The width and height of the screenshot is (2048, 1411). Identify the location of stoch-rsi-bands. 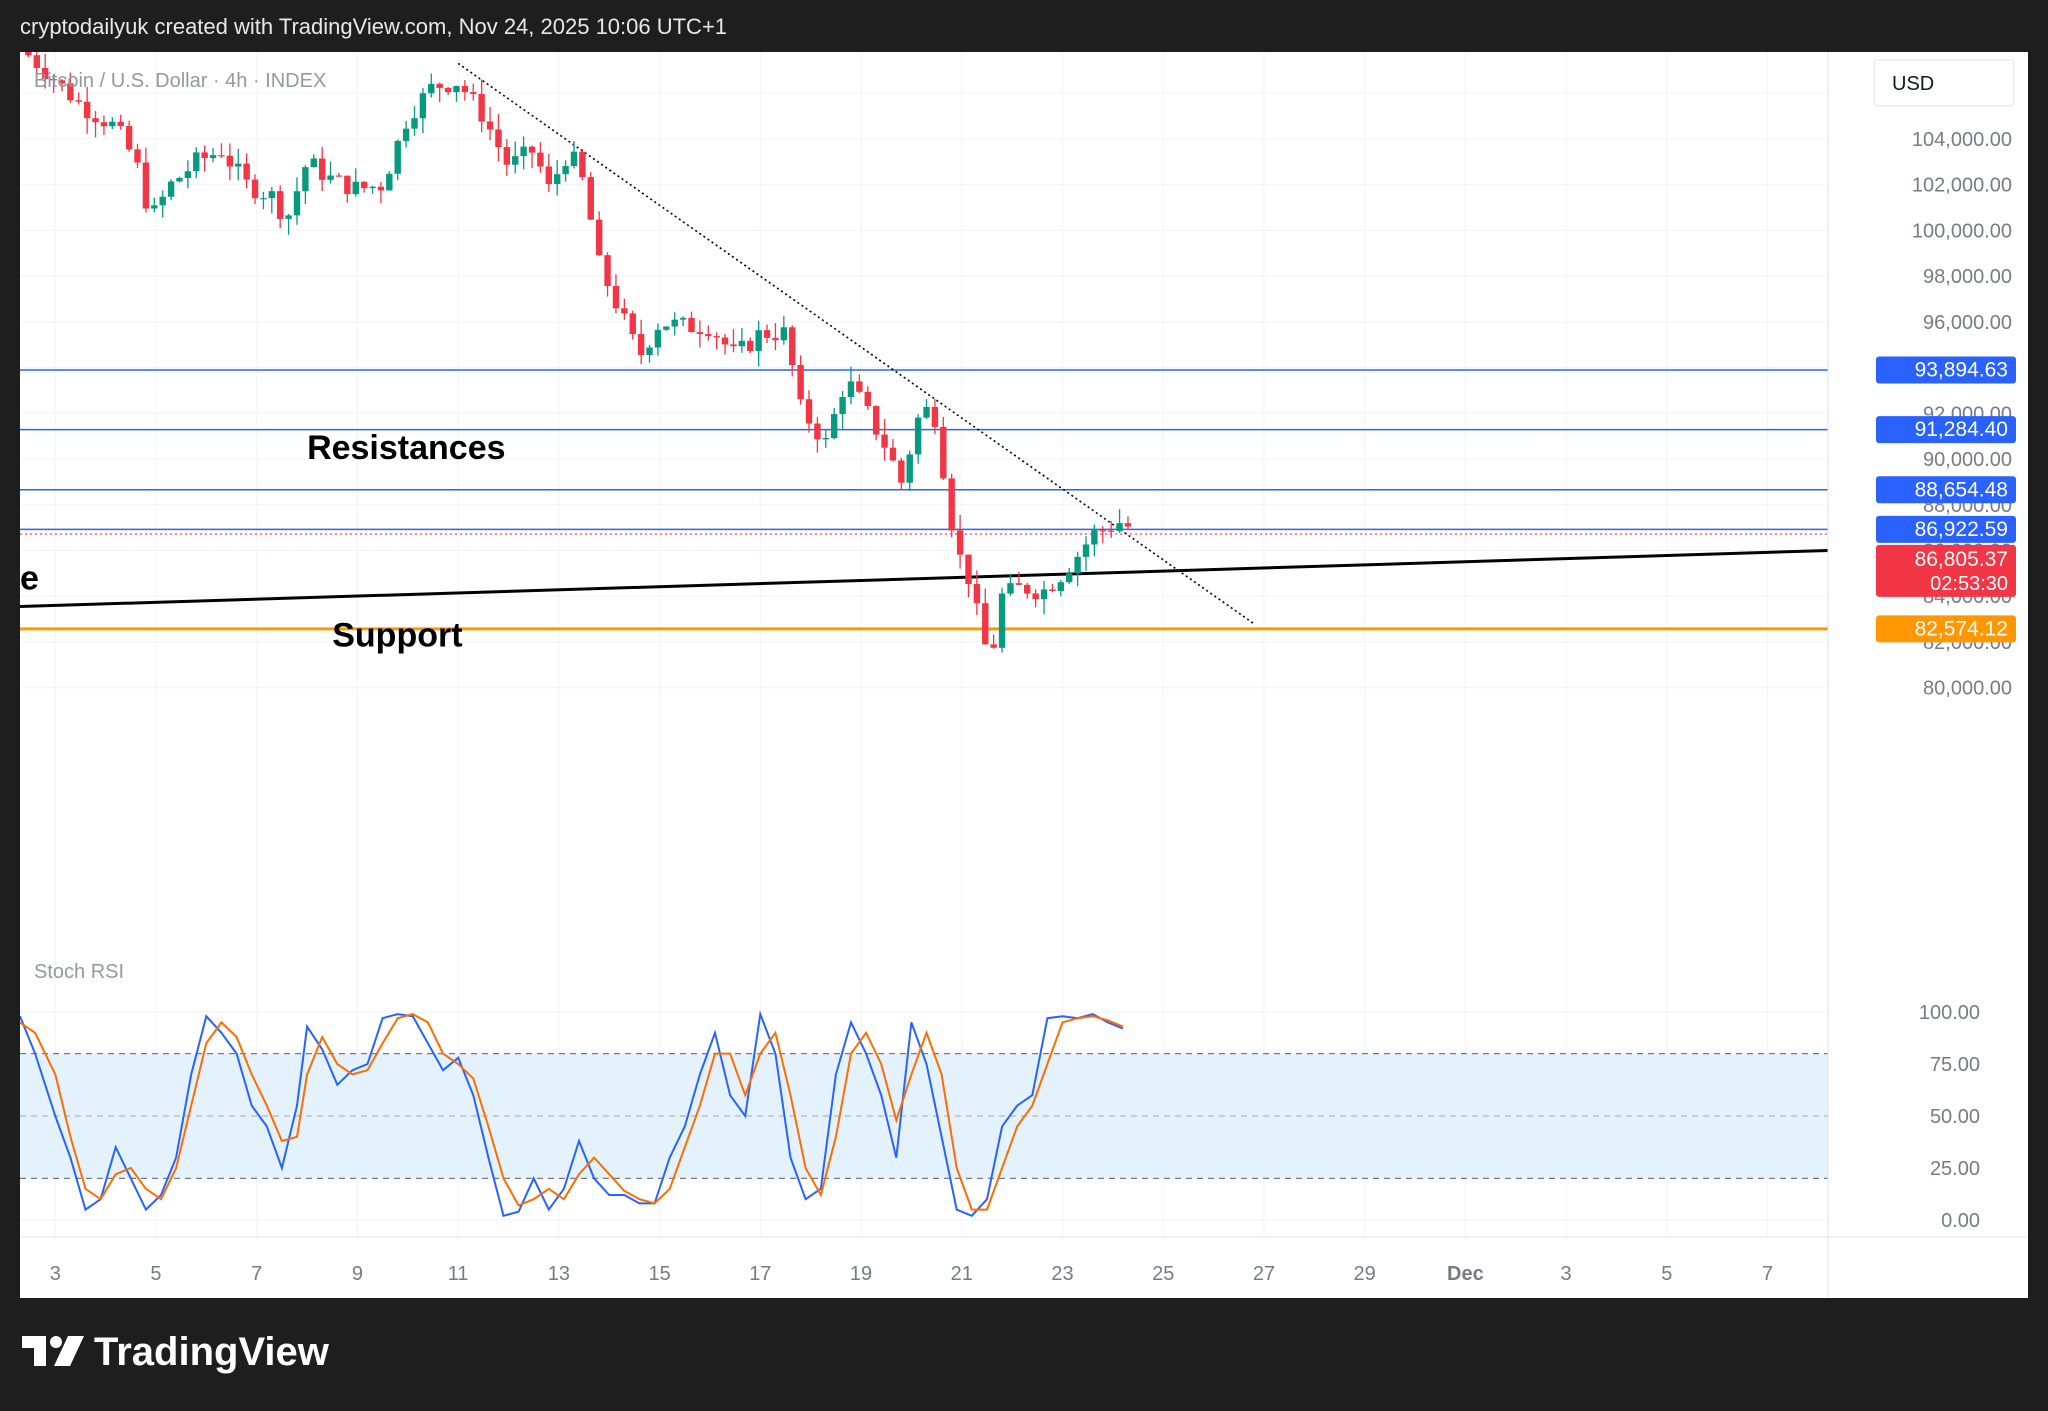
(924, 1116).